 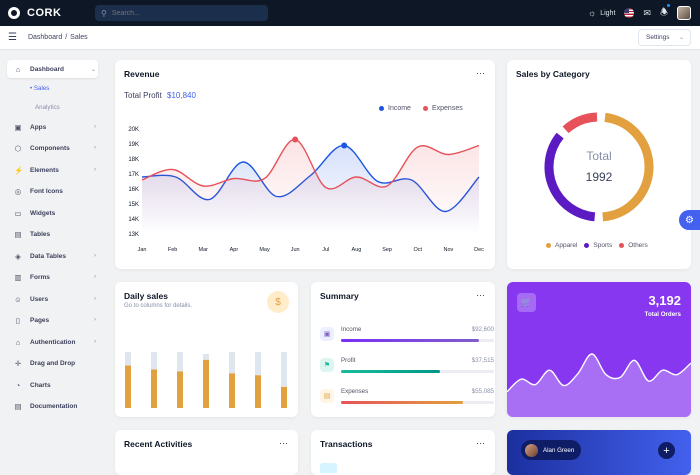 I want to click on sidebar-item-apps: ▣ Apps ›, so click(x=55, y=127).